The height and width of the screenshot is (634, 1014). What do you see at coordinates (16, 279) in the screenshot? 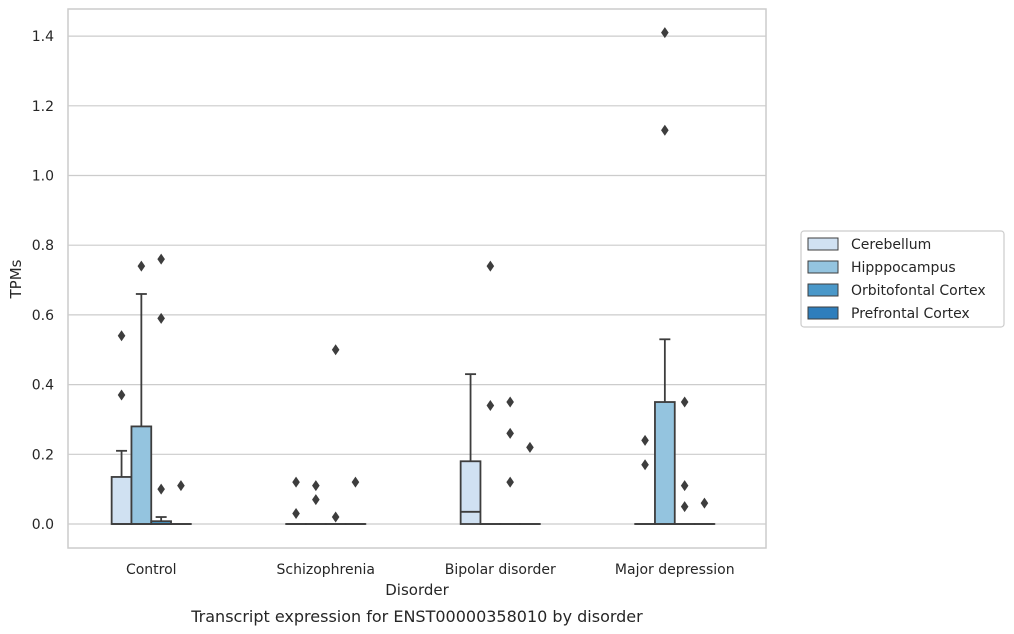
I see `y-axis-label: TPMs` at bounding box center [16, 279].